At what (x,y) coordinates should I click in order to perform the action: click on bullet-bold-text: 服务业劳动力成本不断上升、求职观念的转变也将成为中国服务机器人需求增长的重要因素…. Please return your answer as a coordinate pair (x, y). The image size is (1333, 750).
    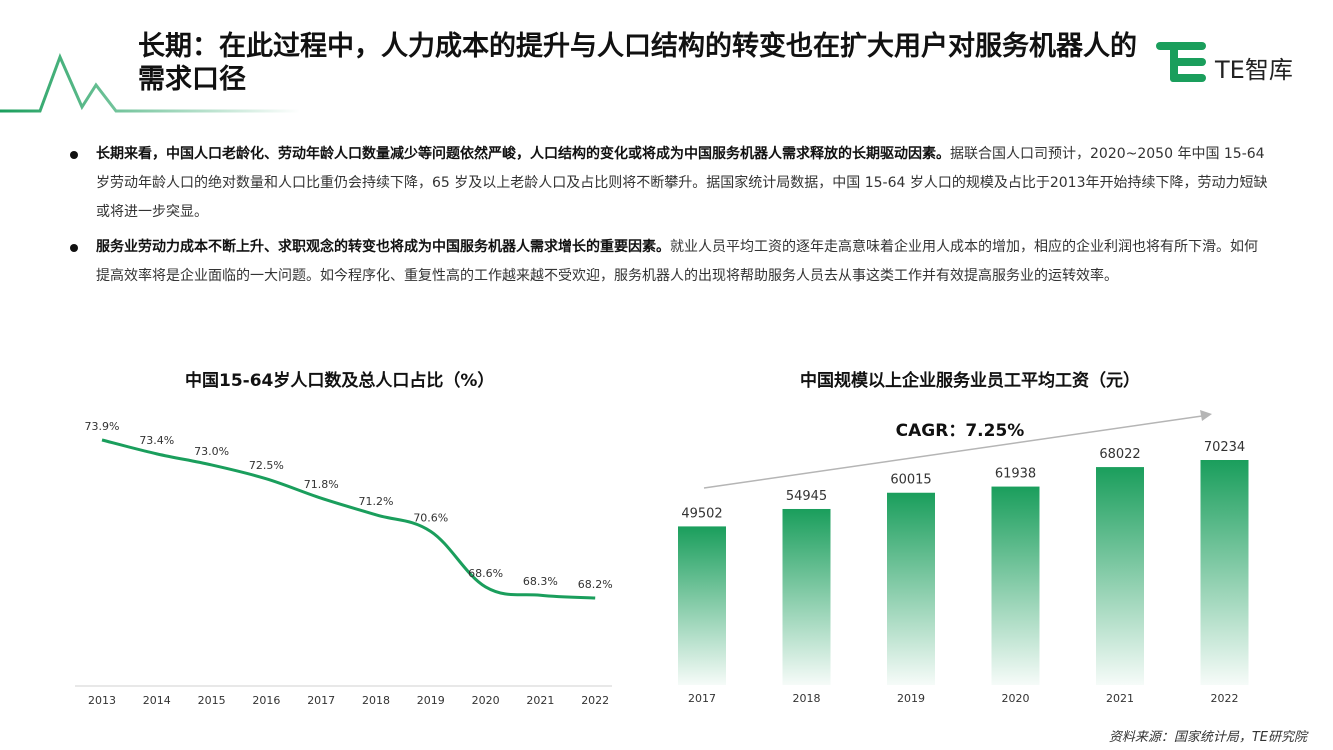
    Looking at the image, I should click on (383, 247).